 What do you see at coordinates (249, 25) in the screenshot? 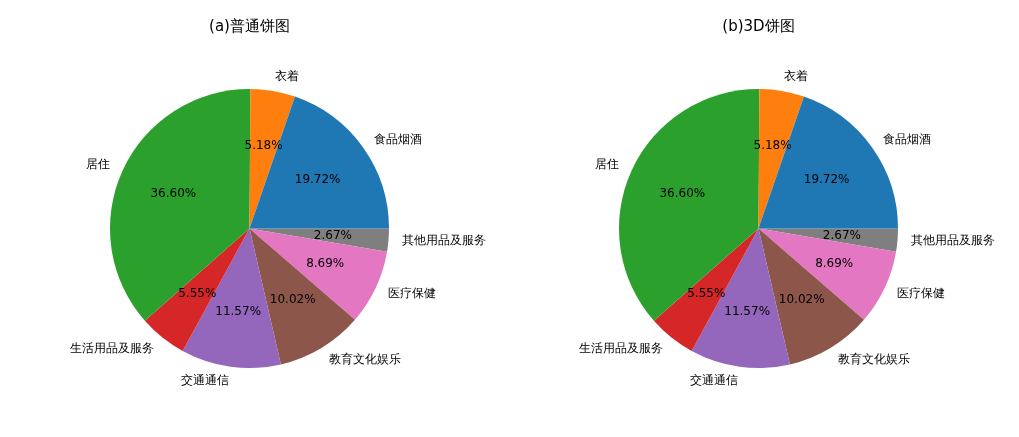
I see `chart-title: (a)普通饼图` at bounding box center [249, 25].